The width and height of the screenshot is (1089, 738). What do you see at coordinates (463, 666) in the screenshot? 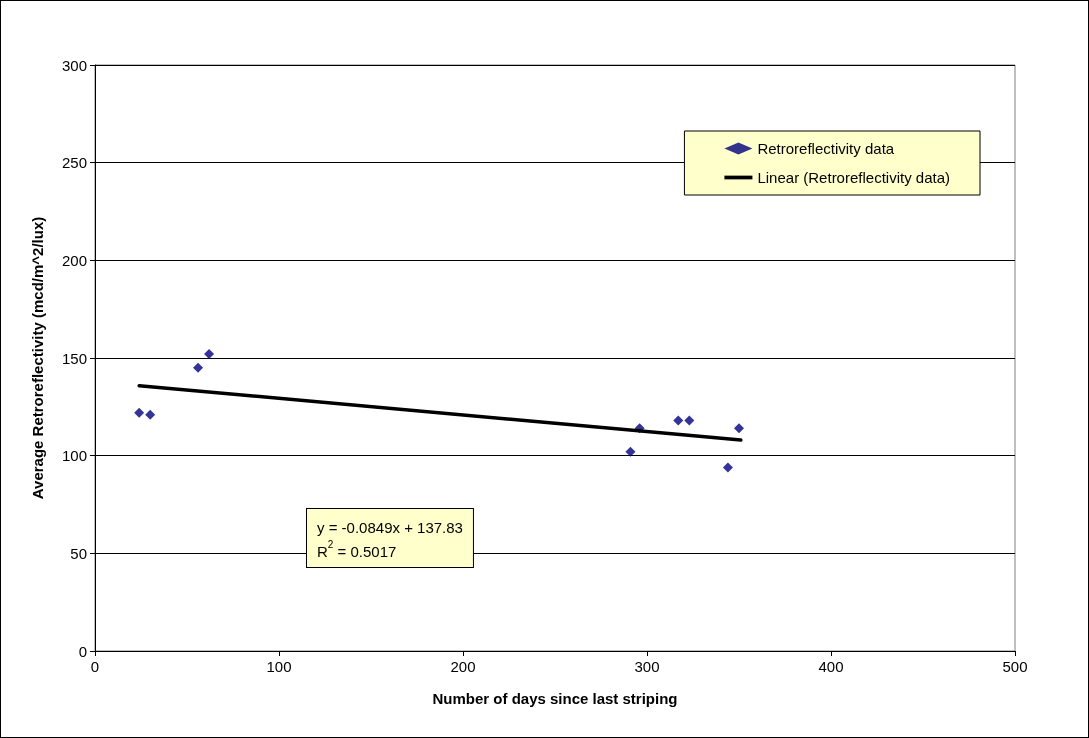
I see `x-tick-label: 200` at bounding box center [463, 666].